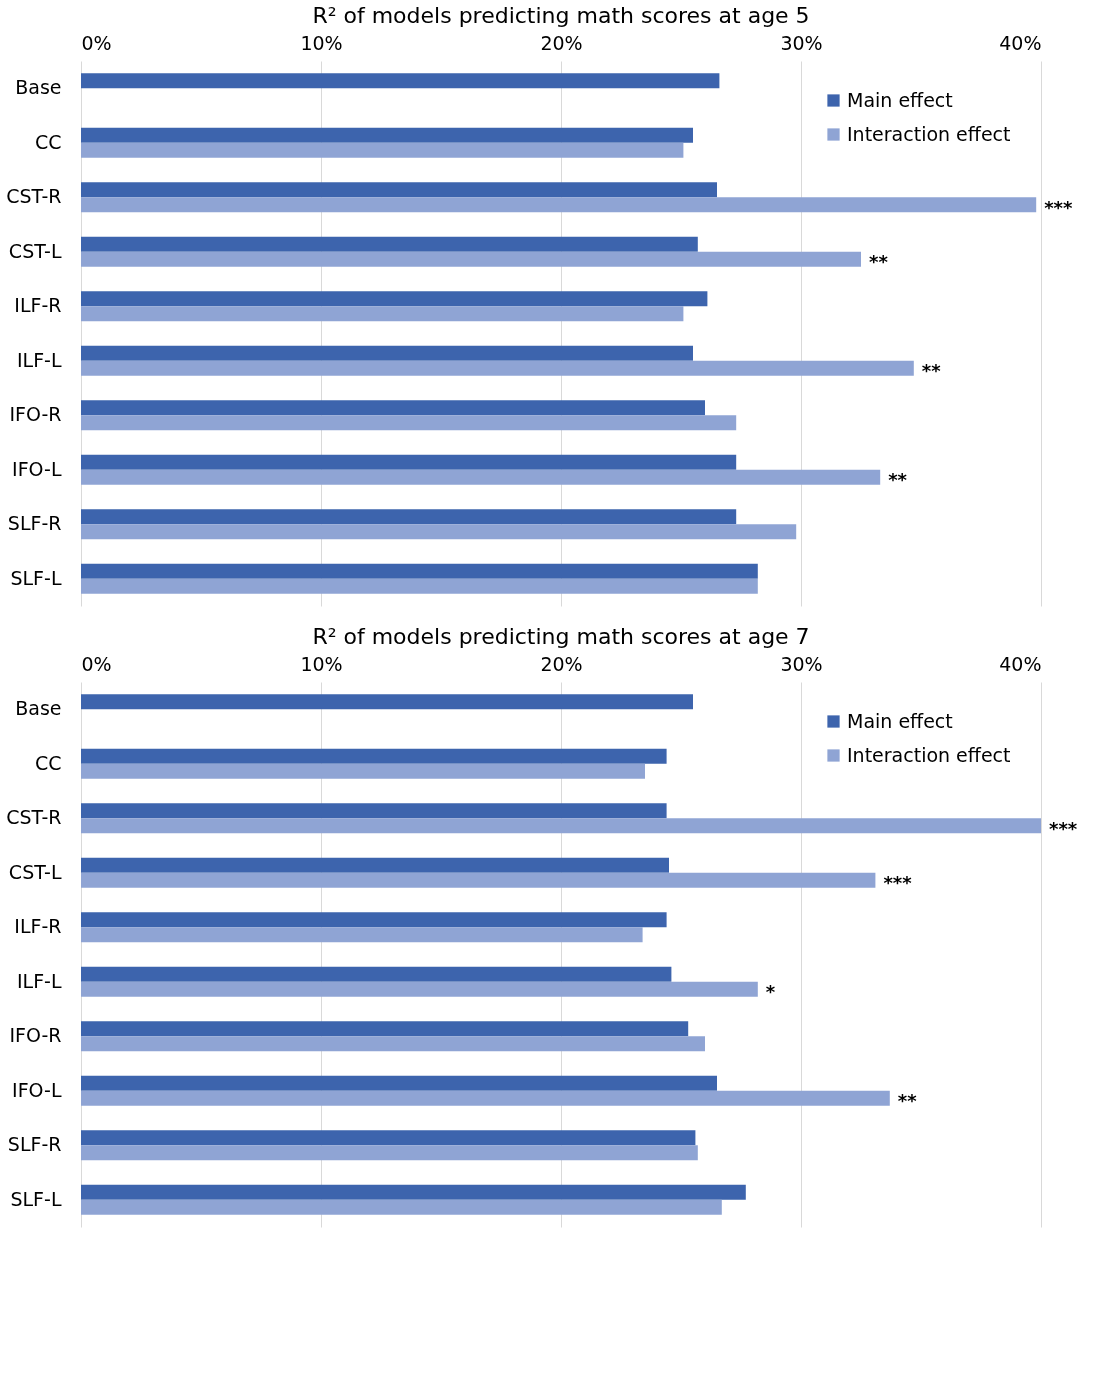  I want to click on chart-title: R² of models predicting math scores at age 5, so click(561, 15).